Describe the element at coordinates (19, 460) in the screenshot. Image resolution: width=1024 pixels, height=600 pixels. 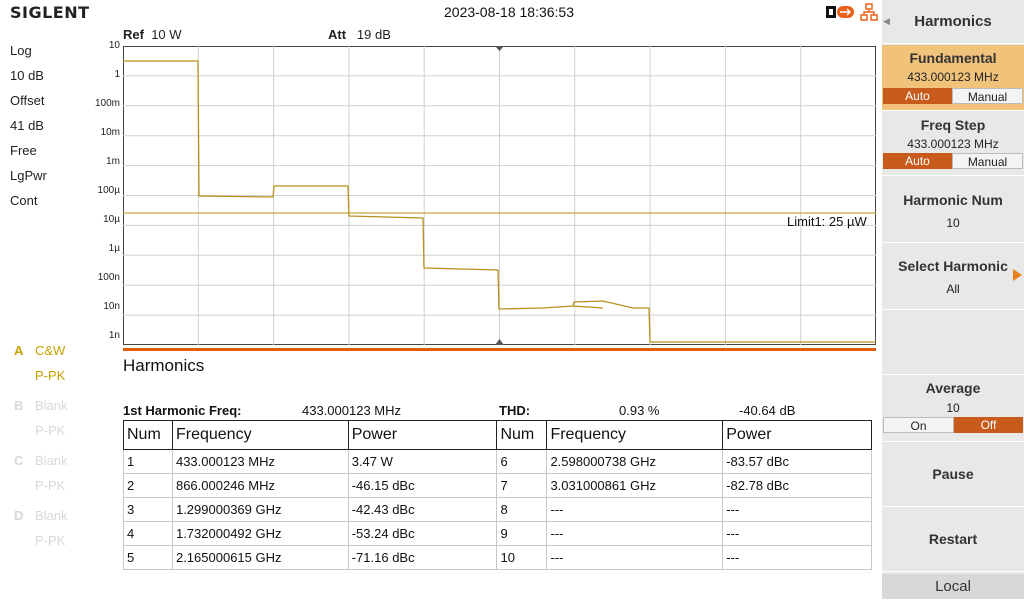
I see `trace-c-letter: C` at that location.